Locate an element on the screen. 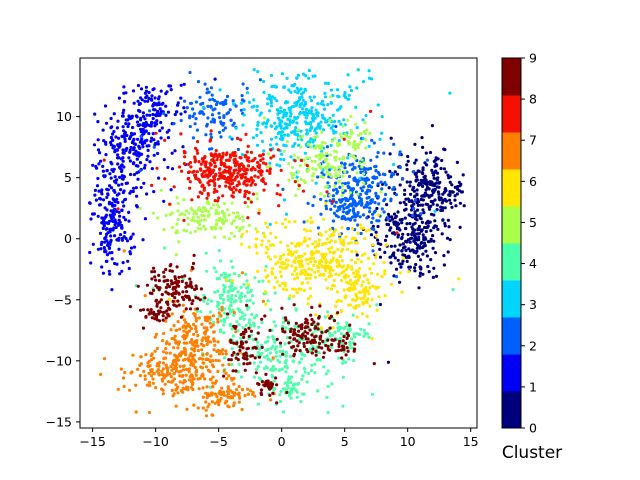 Image resolution: width=640 pixels, height=480 pixels. cluster-9-points is located at coordinates (252, 329).